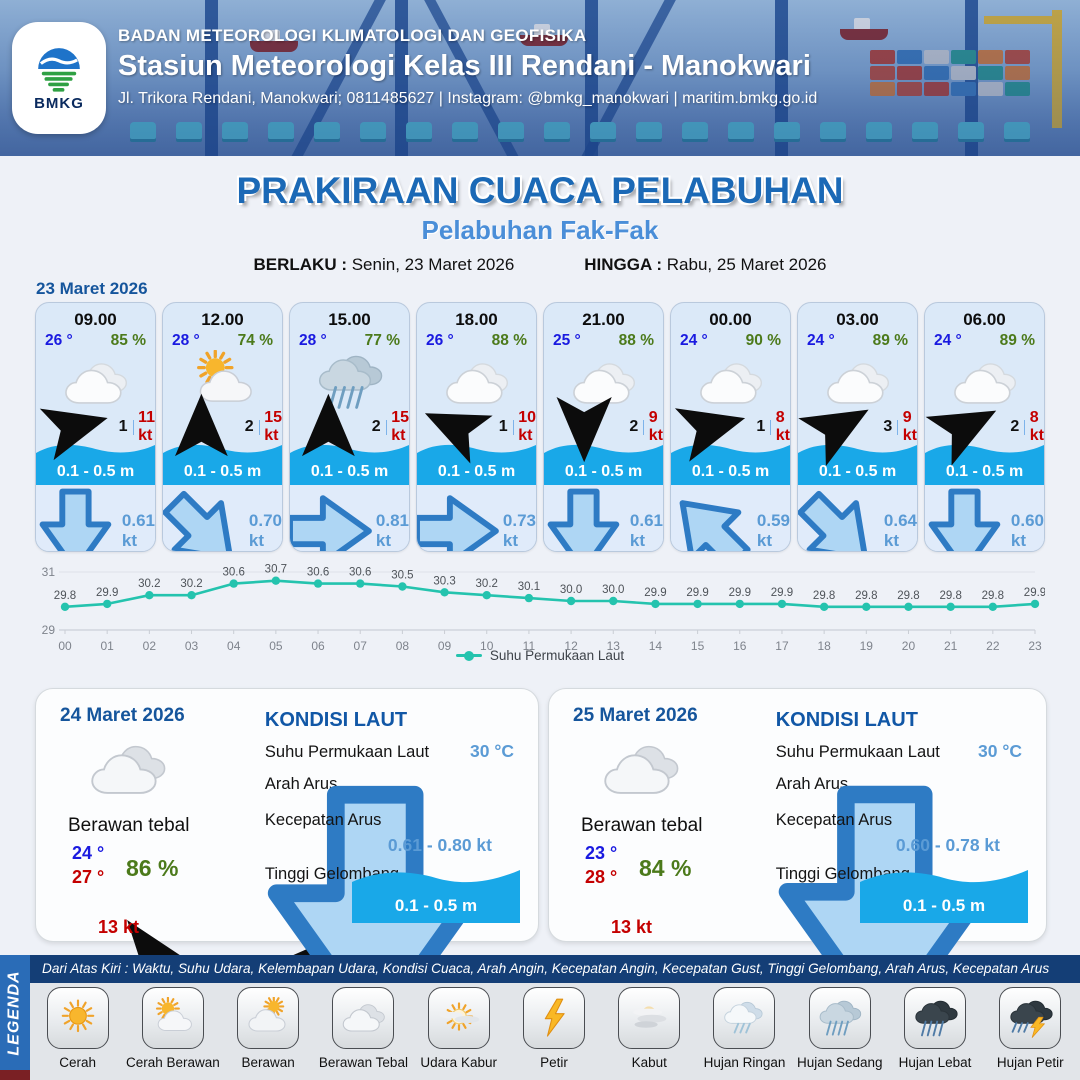 This screenshot has width=1080, height=1080. What do you see at coordinates (744, 1062) in the screenshot?
I see `legend-item-label: Hujan Ringan` at bounding box center [744, 1062].